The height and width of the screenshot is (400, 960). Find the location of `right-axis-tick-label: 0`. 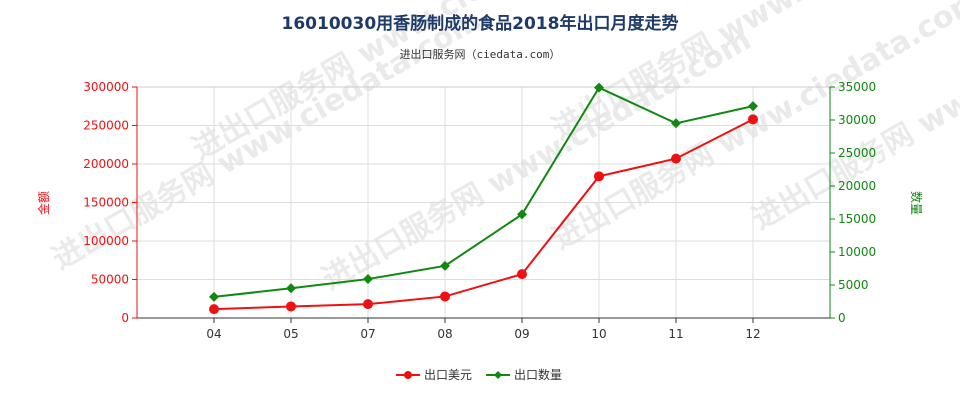

right-axis-tick-label: 0 is located at coordinates (842, 318).